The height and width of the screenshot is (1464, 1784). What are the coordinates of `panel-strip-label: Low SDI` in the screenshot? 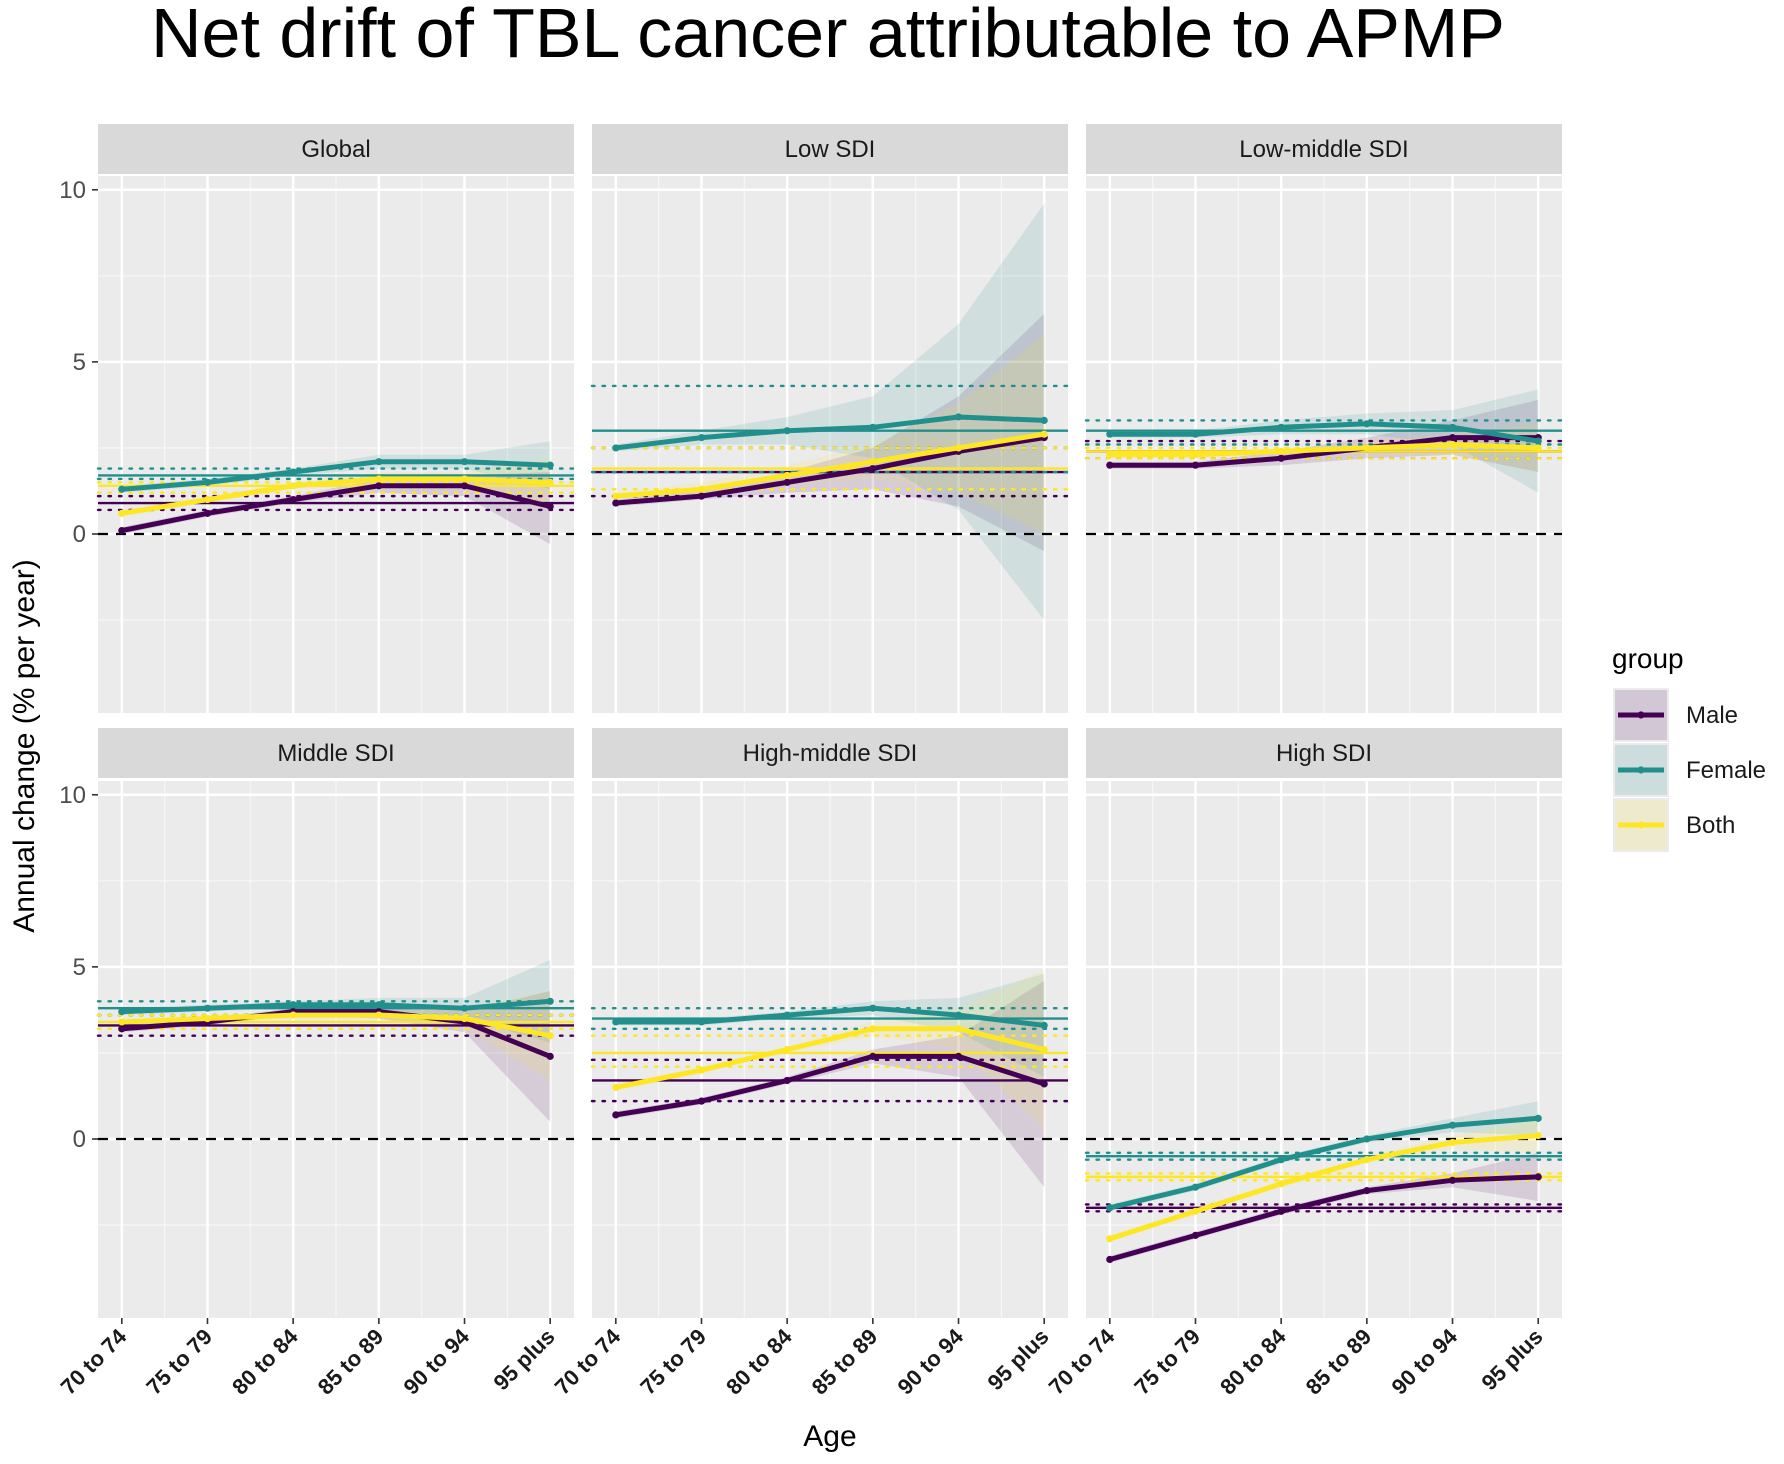 It's located at (830, 149).